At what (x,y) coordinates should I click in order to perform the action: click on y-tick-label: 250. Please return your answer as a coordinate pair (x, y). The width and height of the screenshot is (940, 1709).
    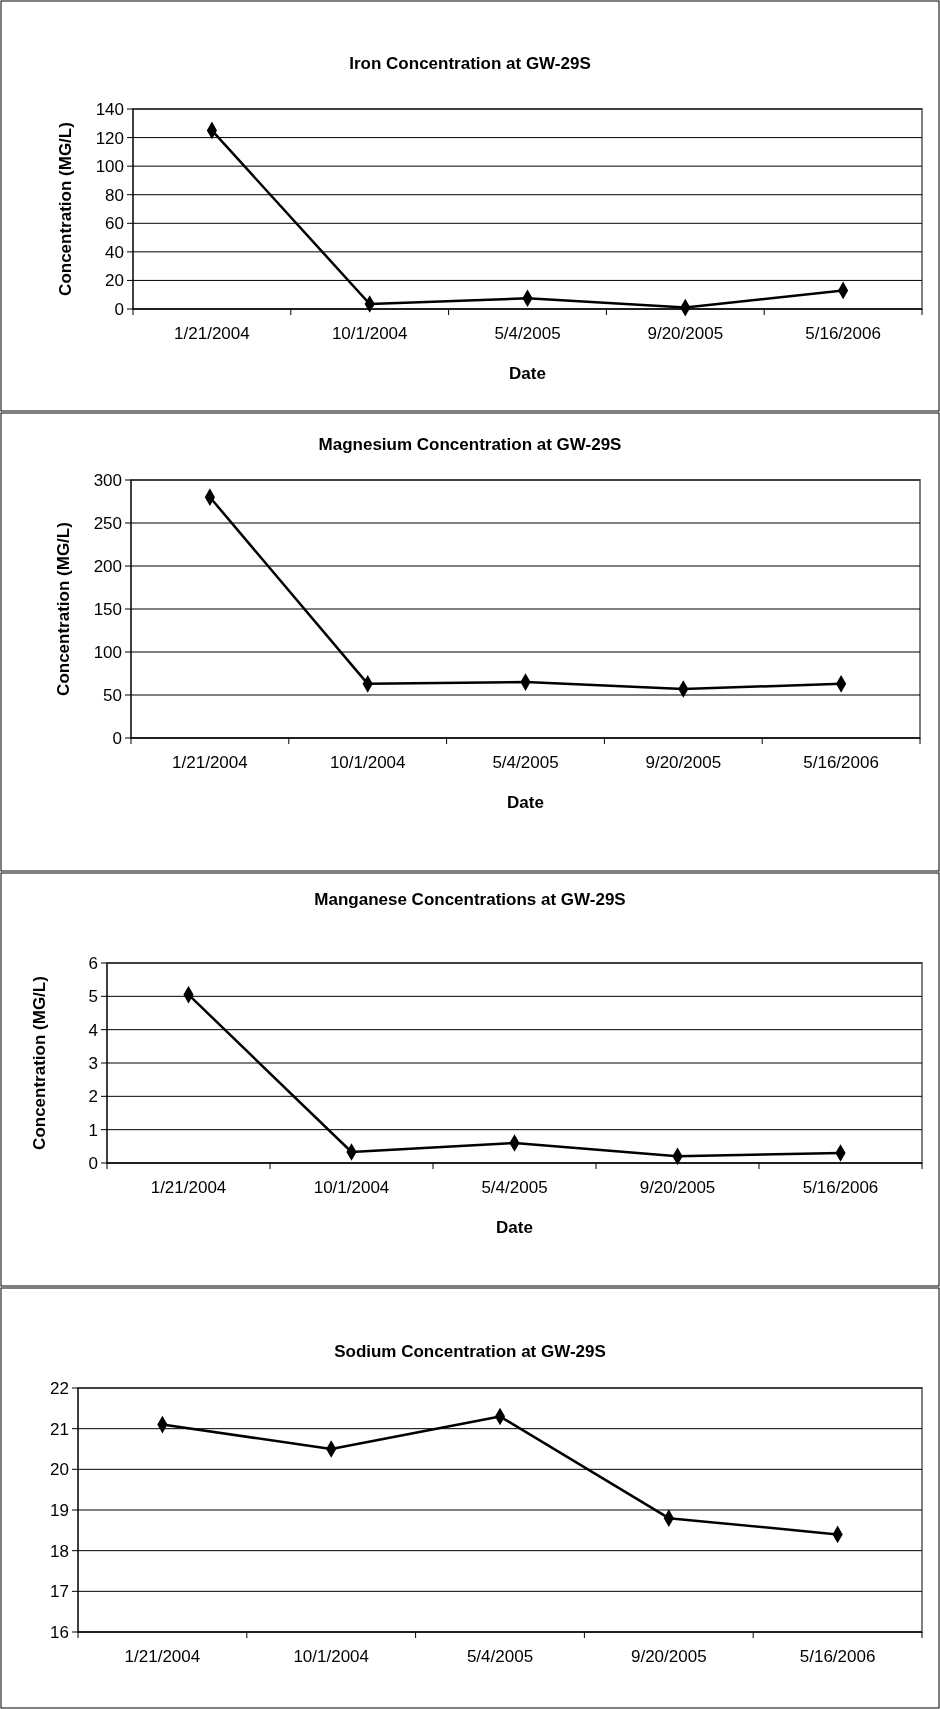
    Looking at the image, I should click on (107, 523).